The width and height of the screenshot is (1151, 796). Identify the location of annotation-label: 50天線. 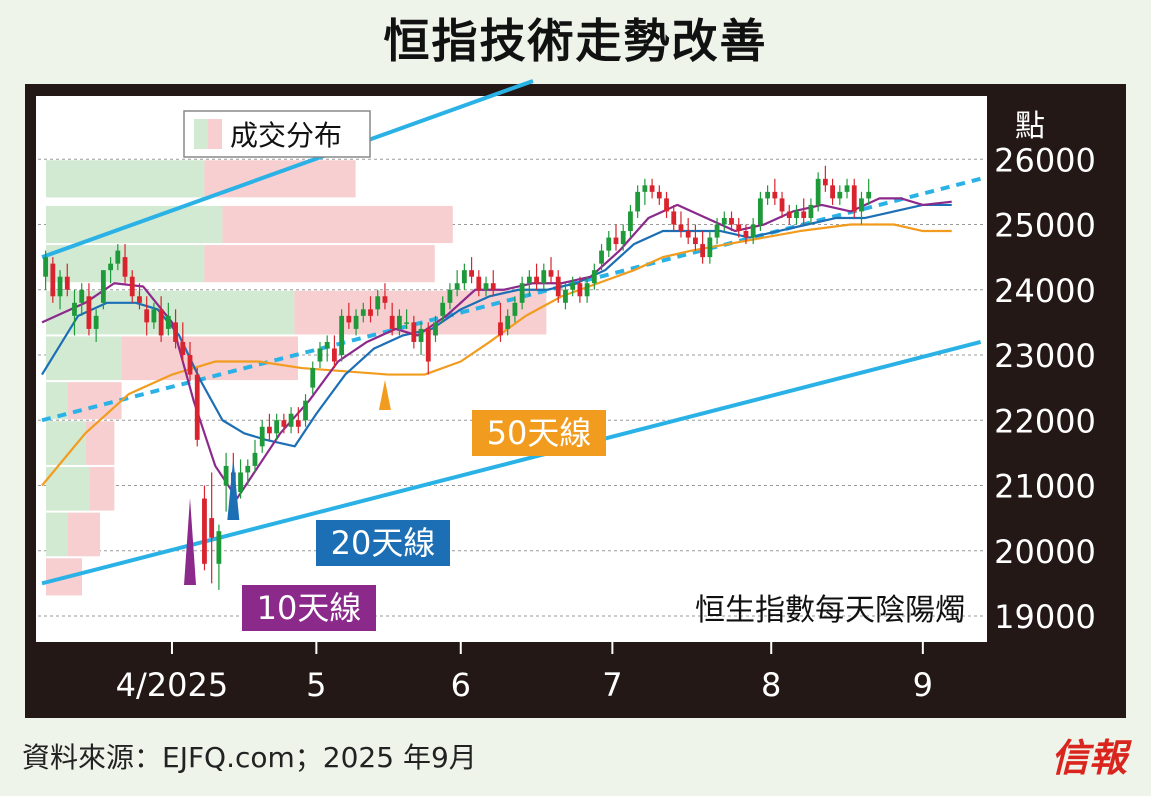
(539, 433).